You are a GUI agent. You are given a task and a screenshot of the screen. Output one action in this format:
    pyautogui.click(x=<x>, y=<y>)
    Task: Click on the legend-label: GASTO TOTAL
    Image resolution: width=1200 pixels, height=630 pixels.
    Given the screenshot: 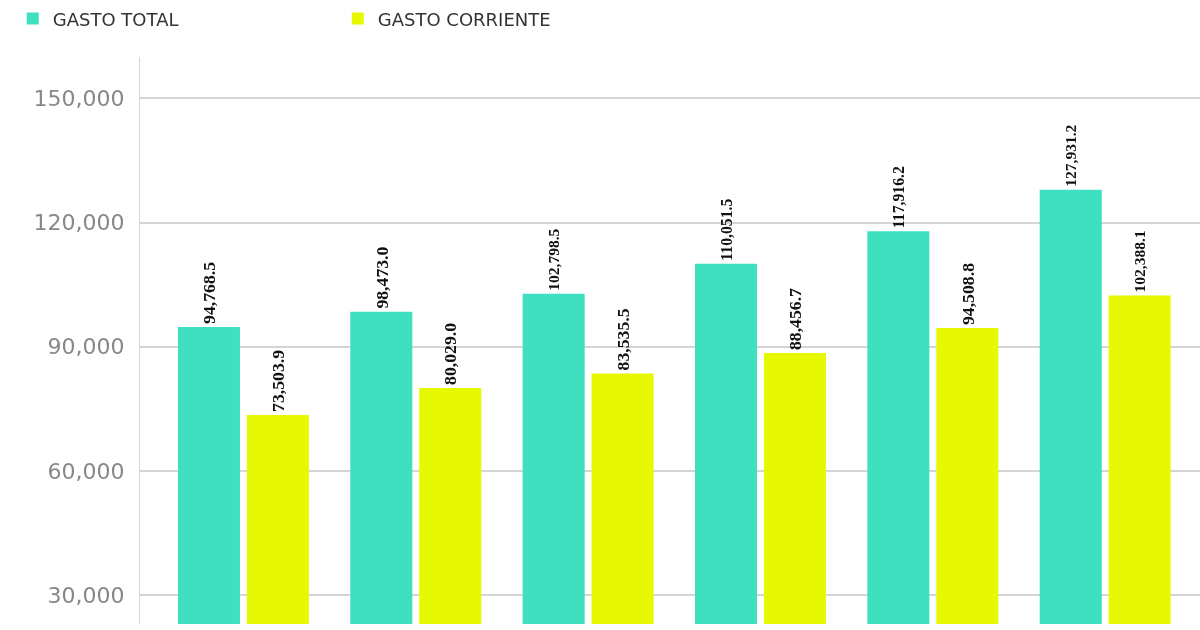 What is the action you would take?
    pyautogui.click(x=115, y=19)
    